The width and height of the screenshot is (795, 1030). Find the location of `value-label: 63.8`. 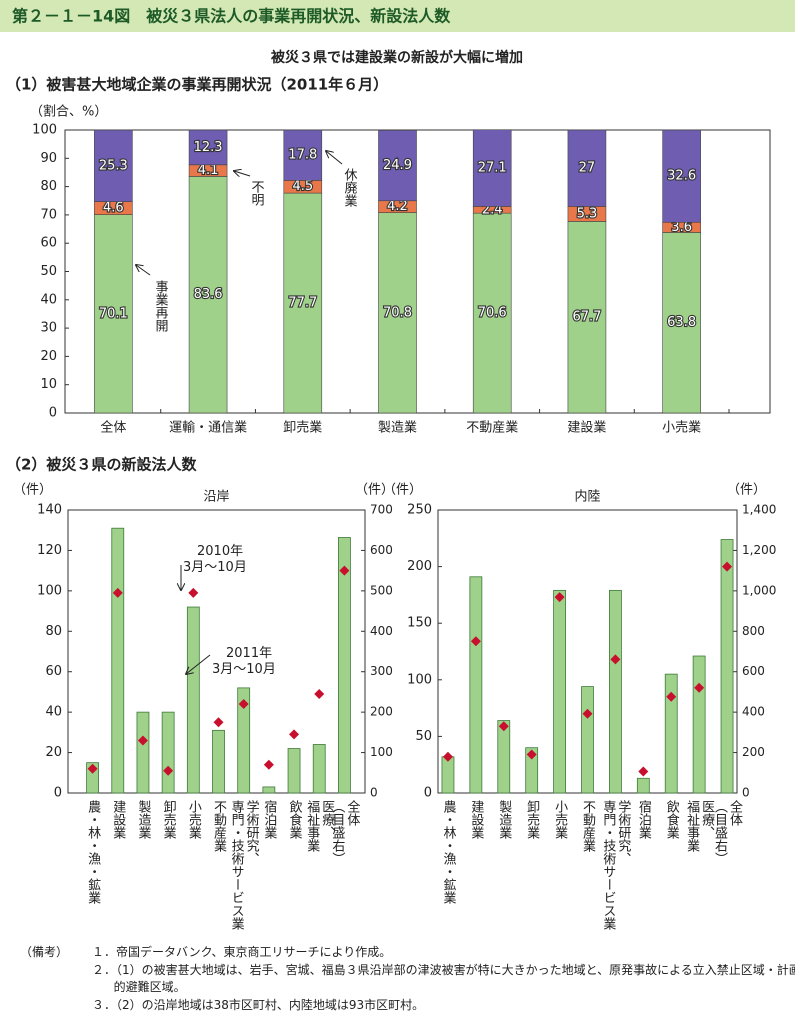

value-label: 63.8 is located at coordinates (681, 322).